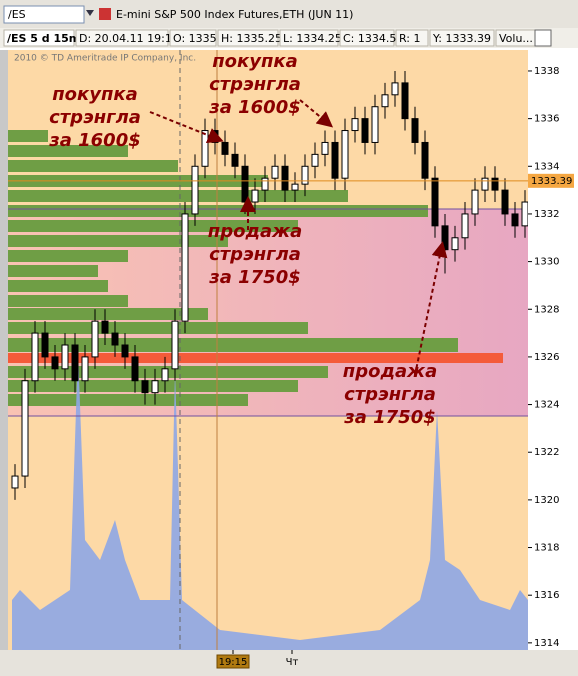 Image resolution: width=578 pixels, height=676 pixels. Describe the element at coordinates (105, 59) in the screenshot. I see `watermark: 2010 © TD Ameritrade IP Company, Inc.` at that location.